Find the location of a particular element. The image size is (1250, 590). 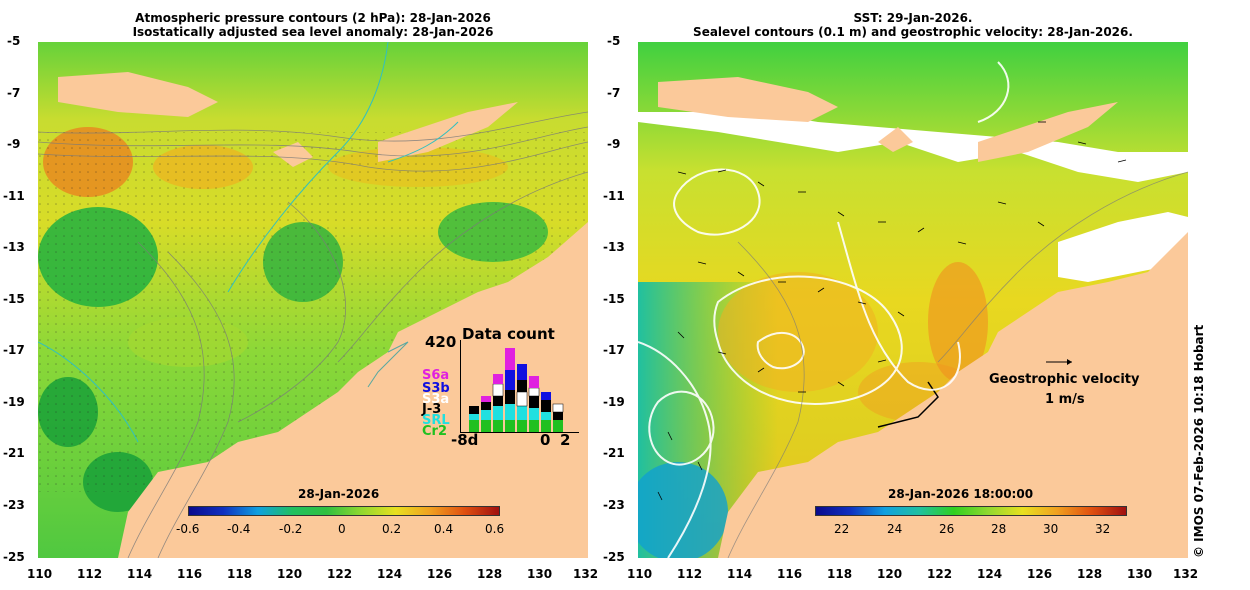

right-y-tick: -19 is located at coordinates (614, 402).